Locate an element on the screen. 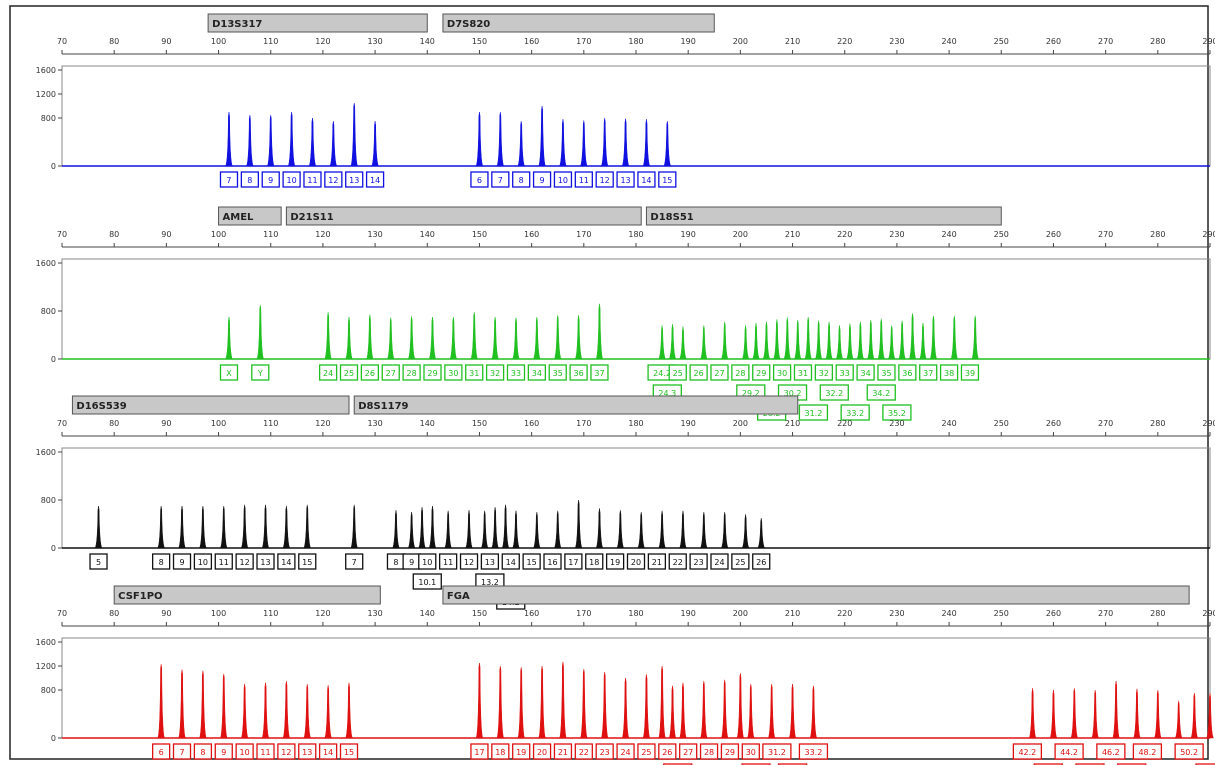 Image resolution: width=1215 pixels, height=765 pixels. locus-bar is located at coordinates (823, 216).